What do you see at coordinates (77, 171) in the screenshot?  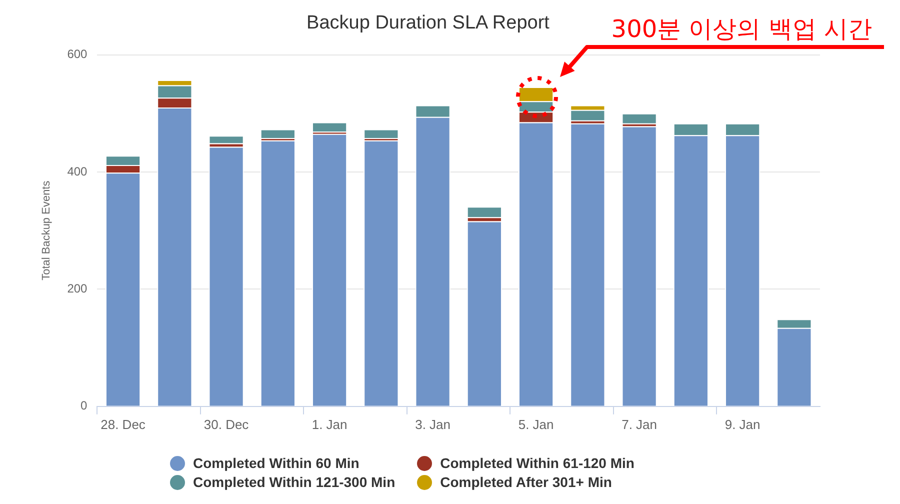 I see `y-tick-label: 400` at bounding box center [77, 171].